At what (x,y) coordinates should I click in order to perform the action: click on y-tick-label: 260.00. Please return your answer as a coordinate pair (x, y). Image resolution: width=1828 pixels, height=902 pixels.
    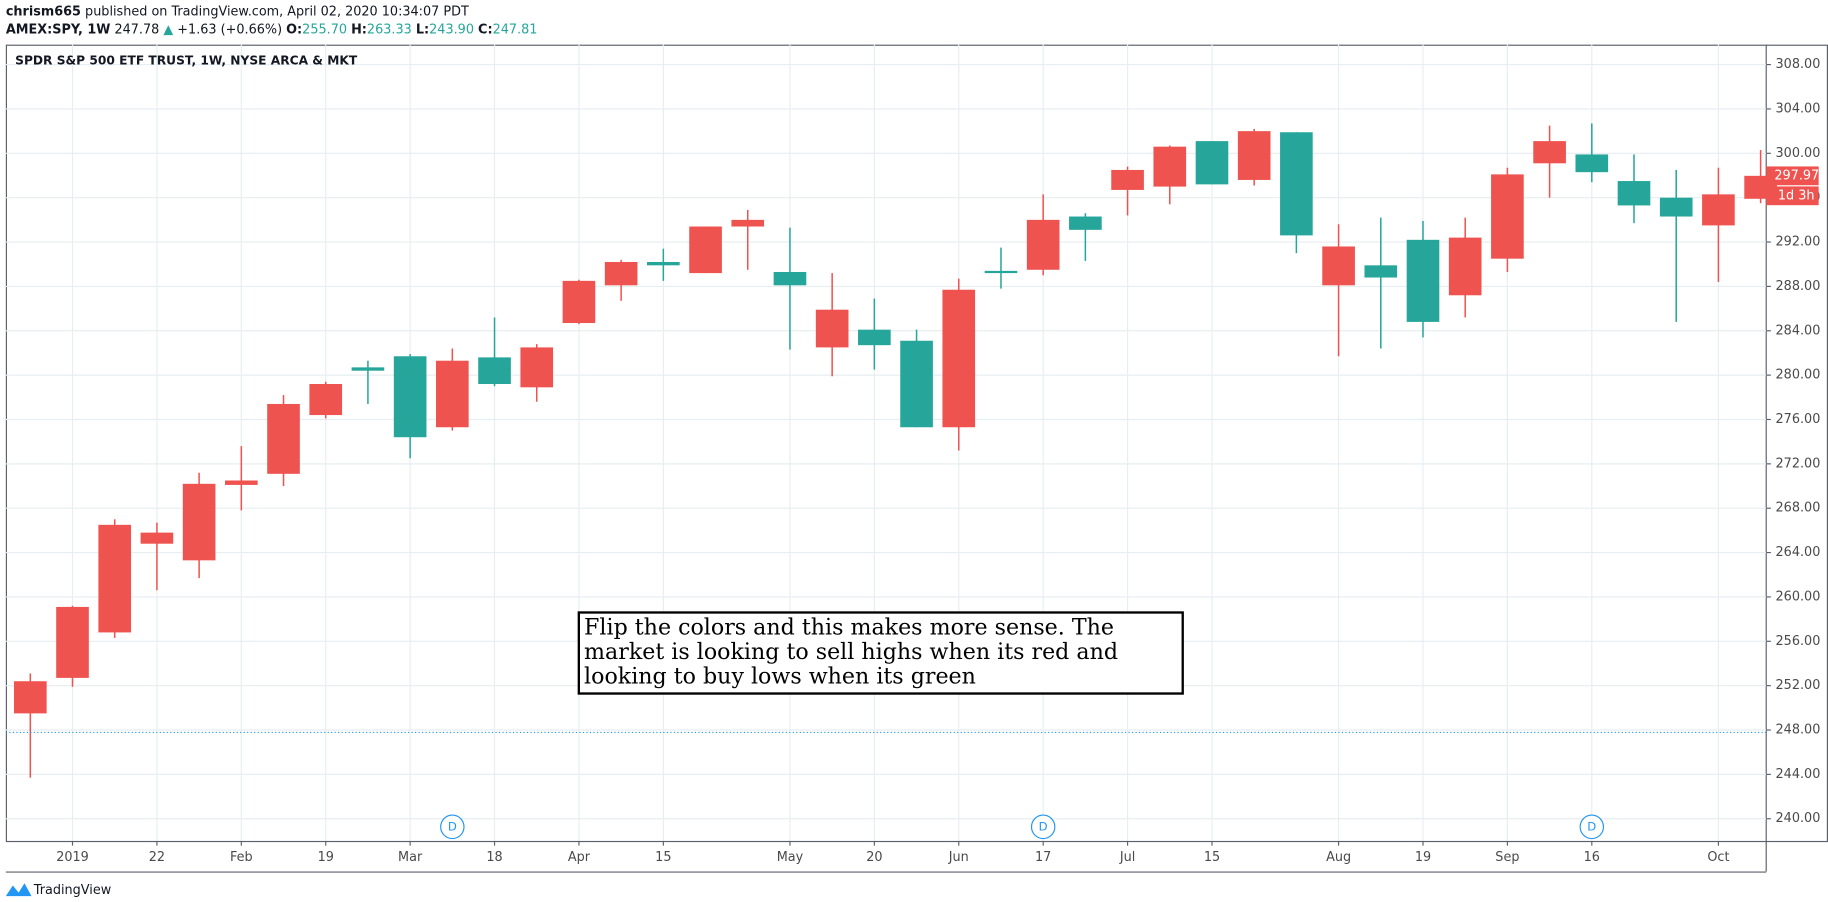
    Looking at the image, I should click on (1798, 596).